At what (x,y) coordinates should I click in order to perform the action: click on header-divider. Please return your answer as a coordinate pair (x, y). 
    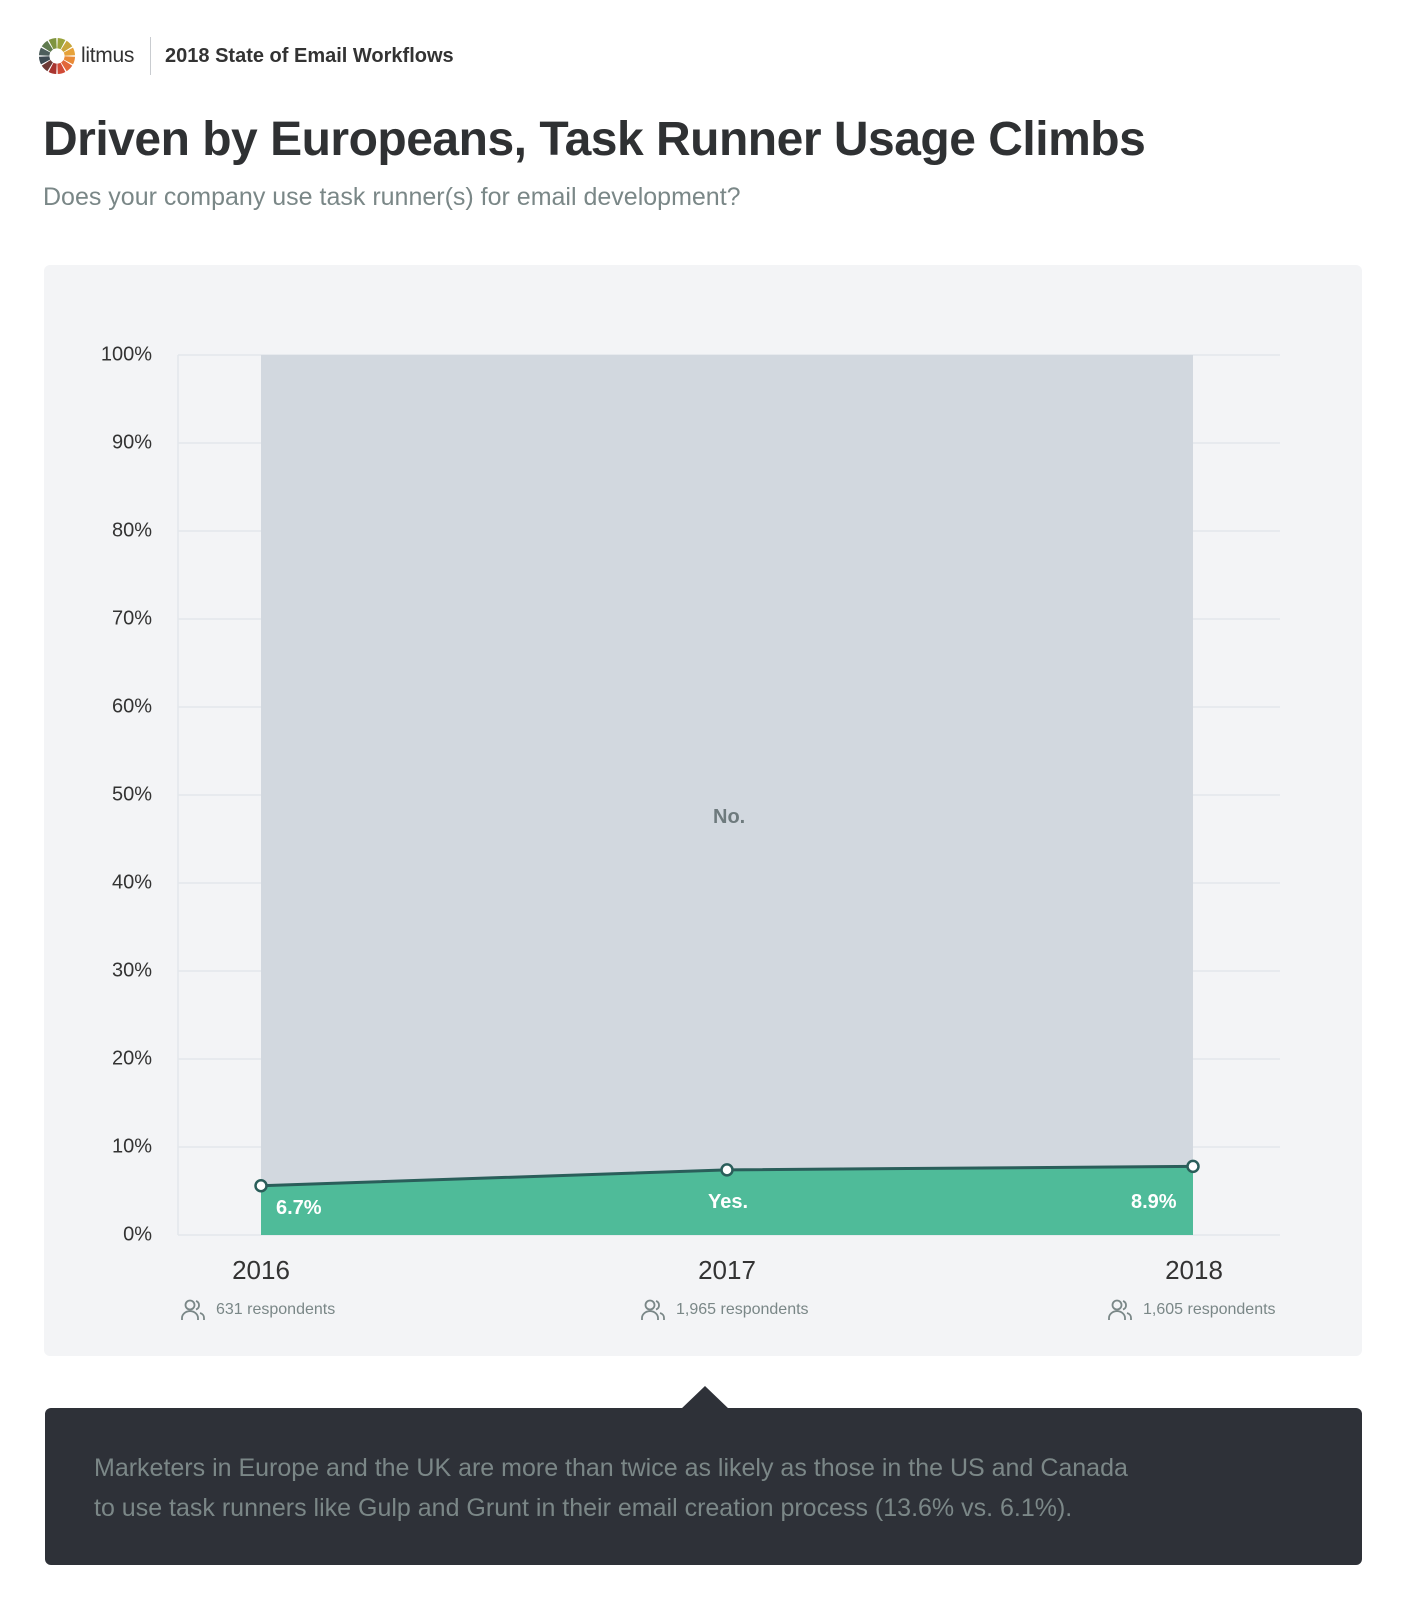
    Looking at the image, I should click on (151, 56).